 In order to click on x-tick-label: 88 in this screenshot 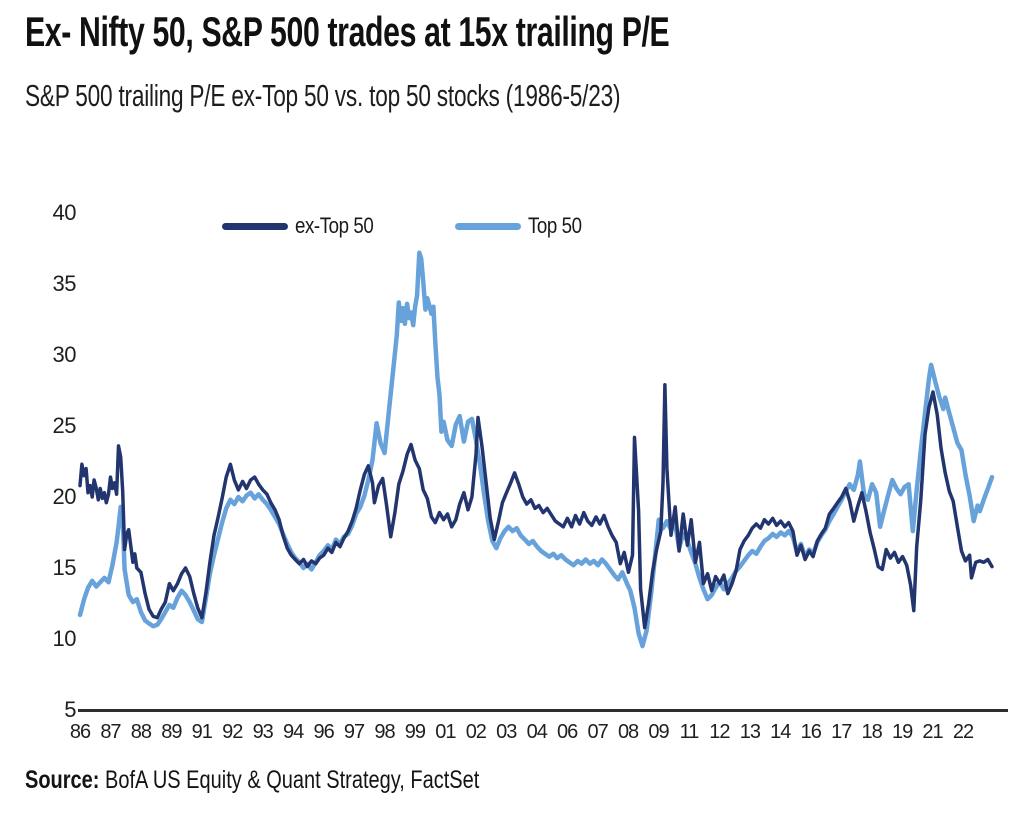, I will do `click(141, 732)`.